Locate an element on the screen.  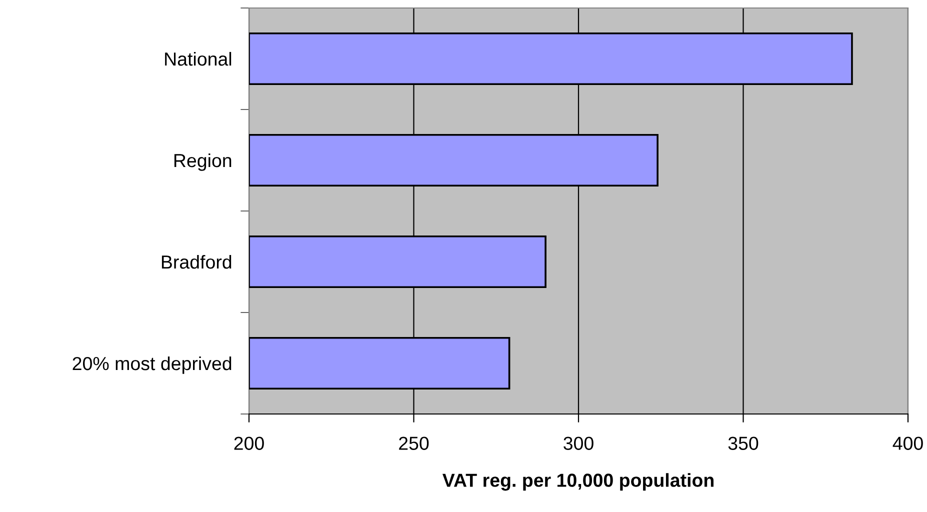
x-axis-title: VAT reg. per 10,000 population is located at coordinates (578, 482).